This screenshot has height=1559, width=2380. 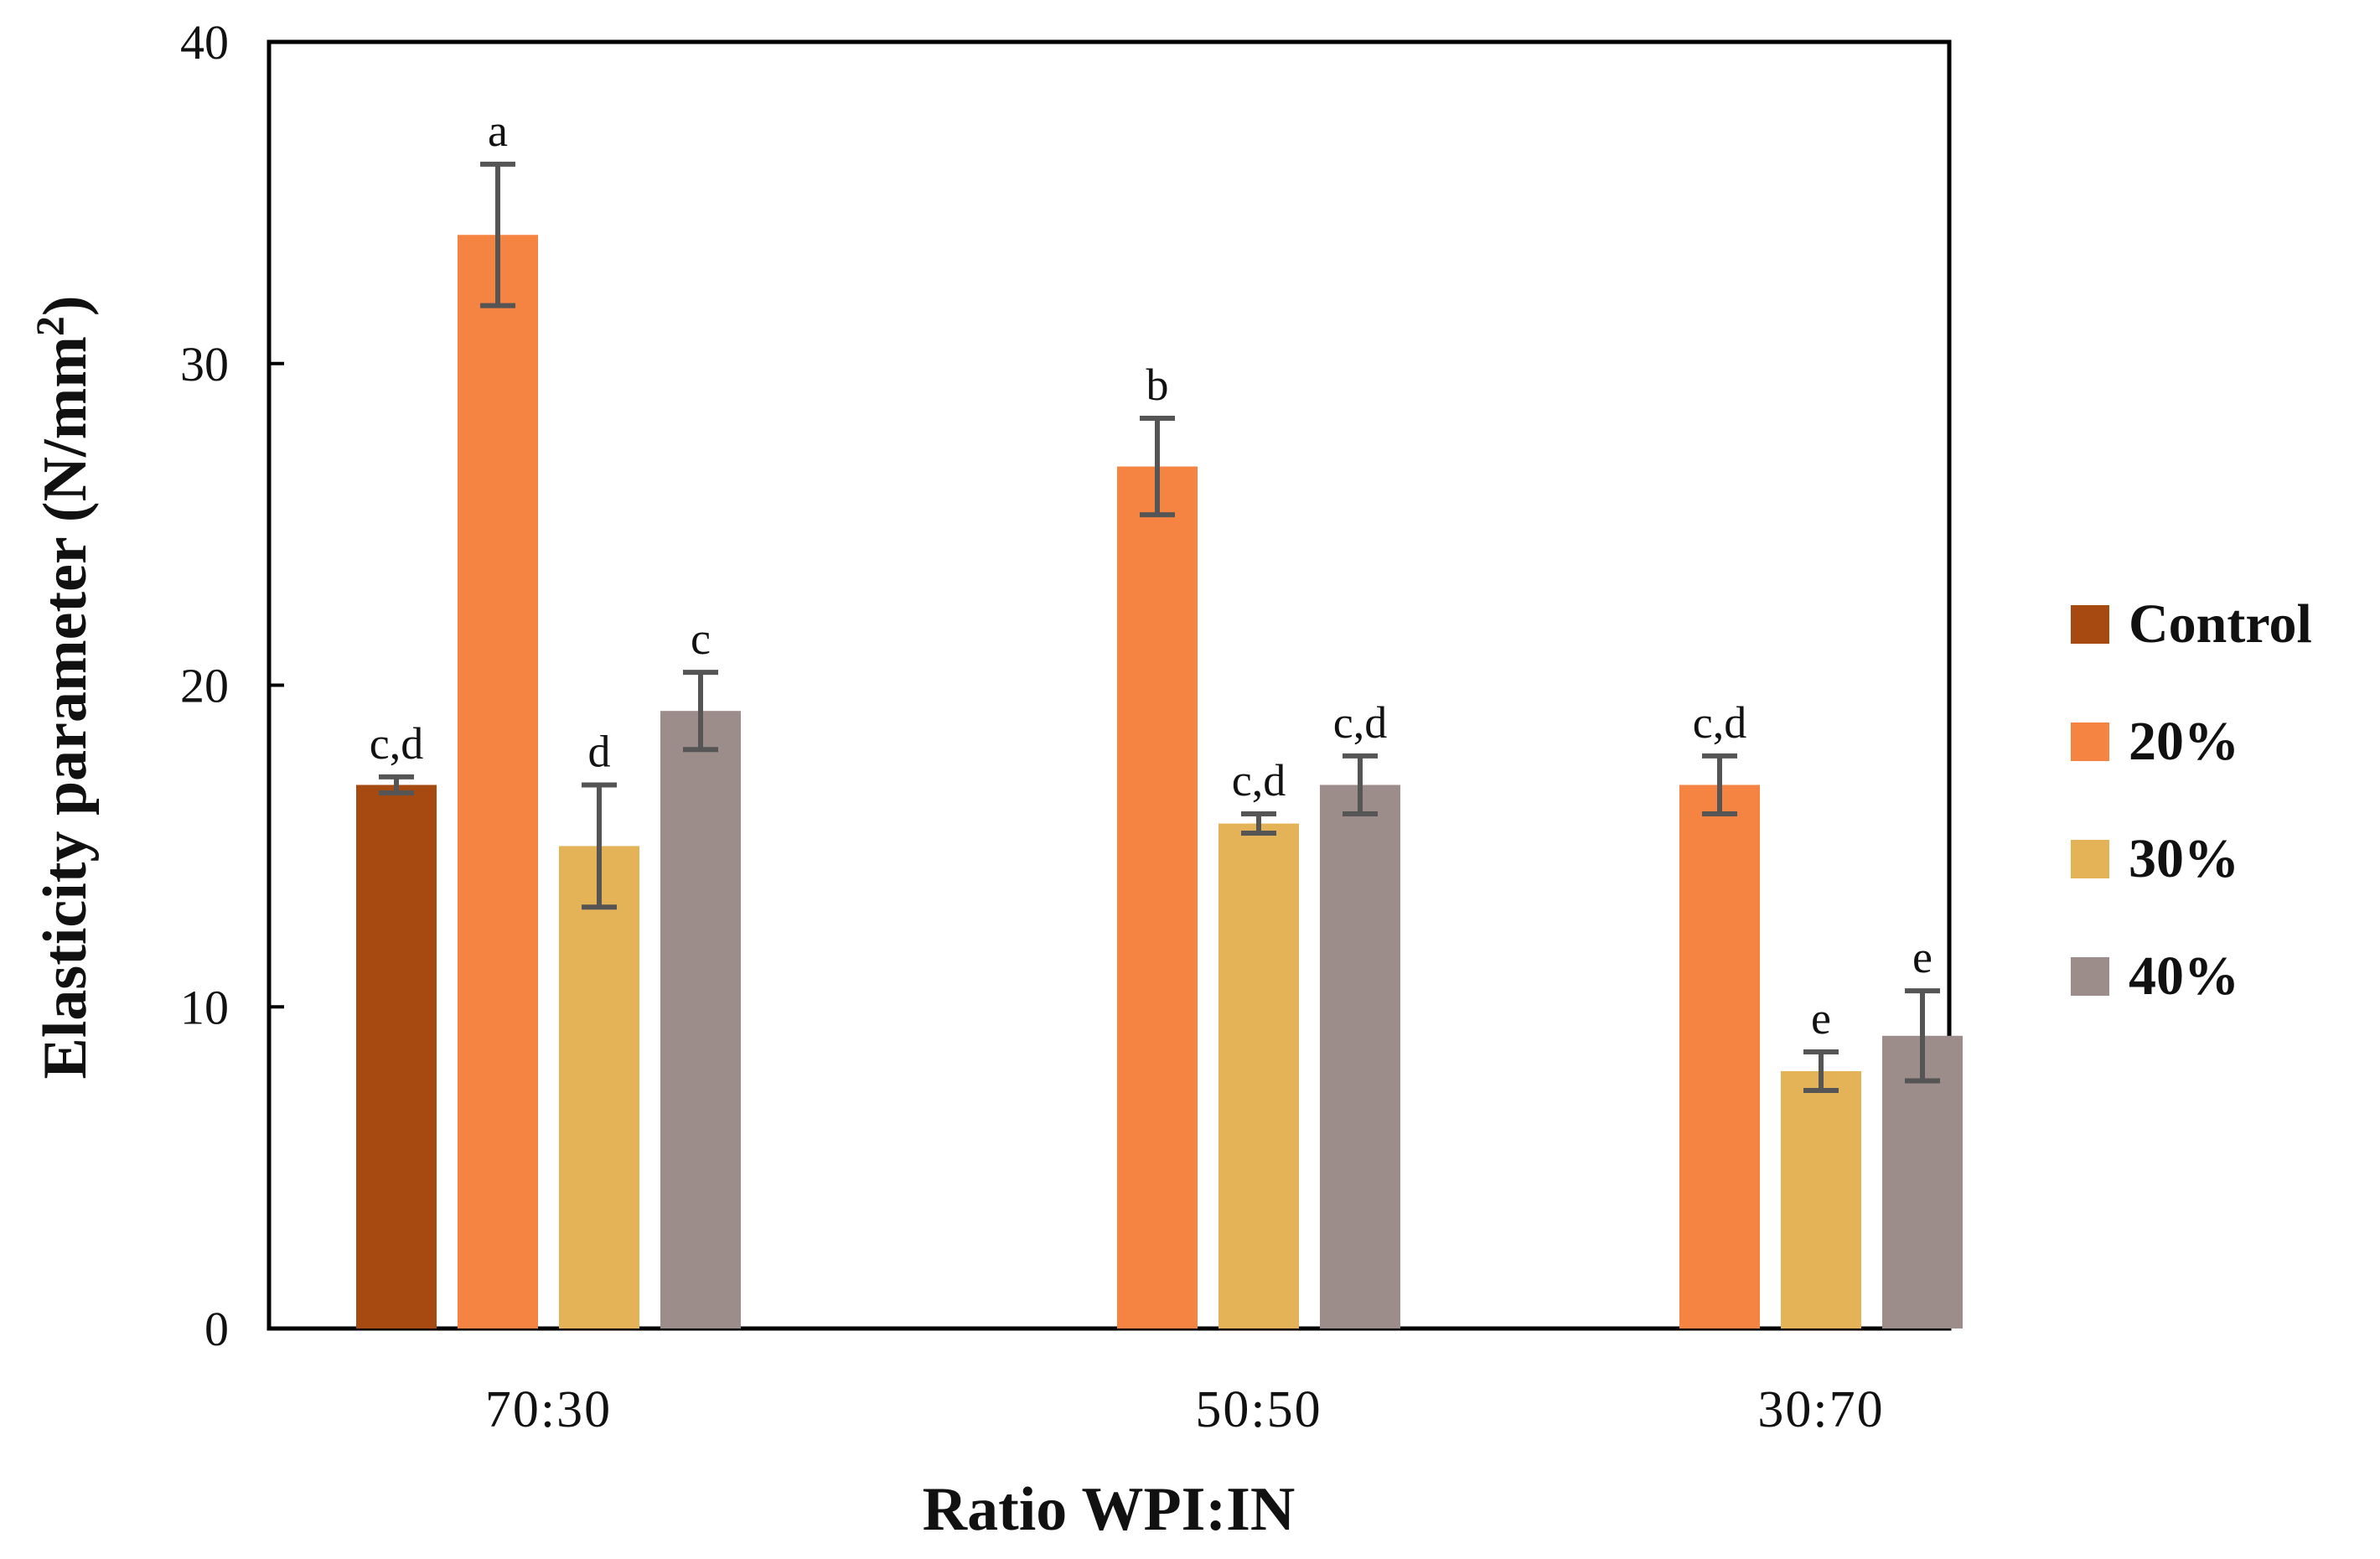 I want to click on bar-70-30-20pct, so click(x=498, y=782).